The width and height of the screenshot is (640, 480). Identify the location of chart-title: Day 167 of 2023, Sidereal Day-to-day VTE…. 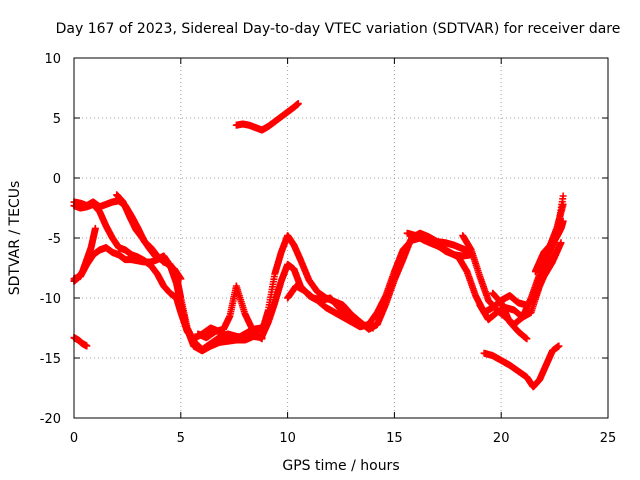
(338, 29).